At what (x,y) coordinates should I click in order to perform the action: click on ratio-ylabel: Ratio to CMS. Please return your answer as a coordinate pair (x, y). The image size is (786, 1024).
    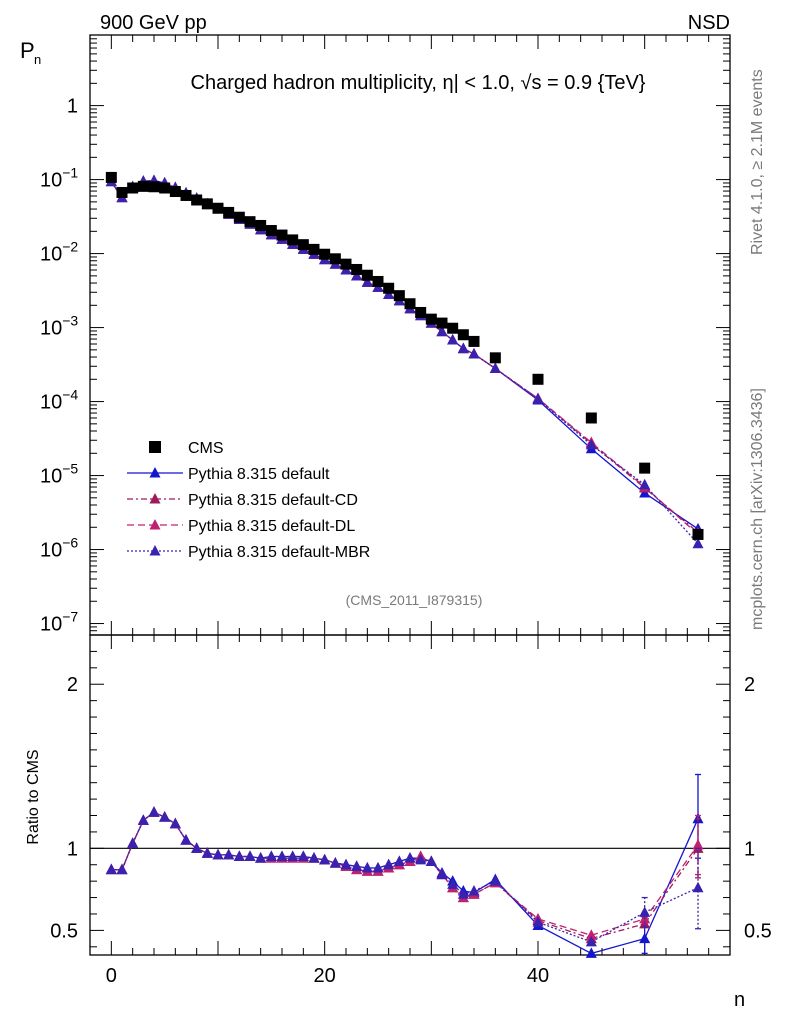
    Looking at the image, I should click on (33, 796).